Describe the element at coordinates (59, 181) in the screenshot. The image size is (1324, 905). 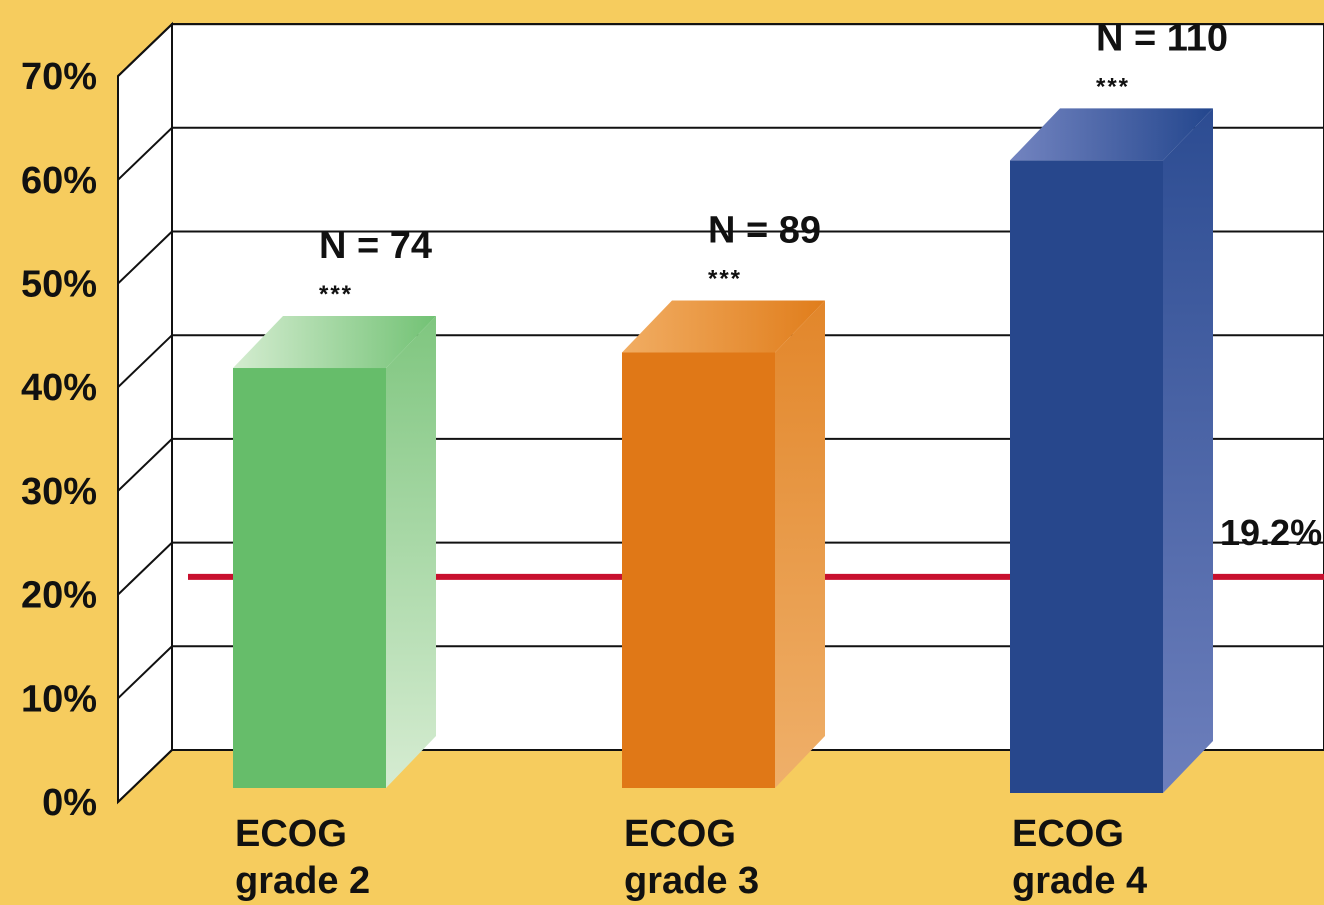
I see `y-tick-label: 60%` at that location.